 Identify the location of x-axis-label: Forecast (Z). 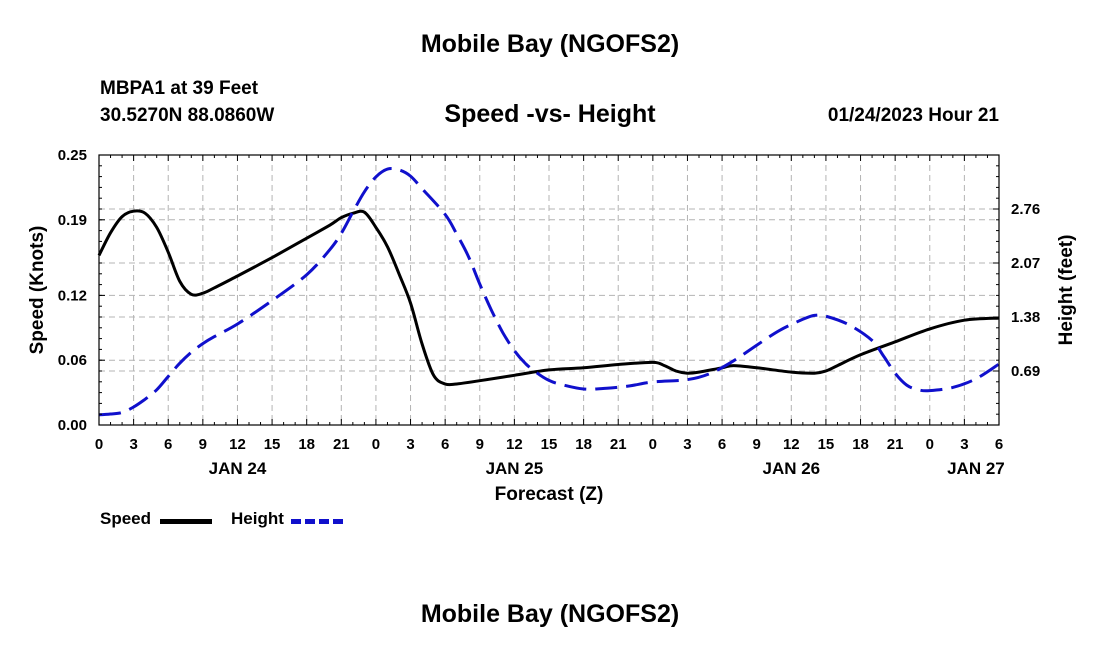
(549, 494).